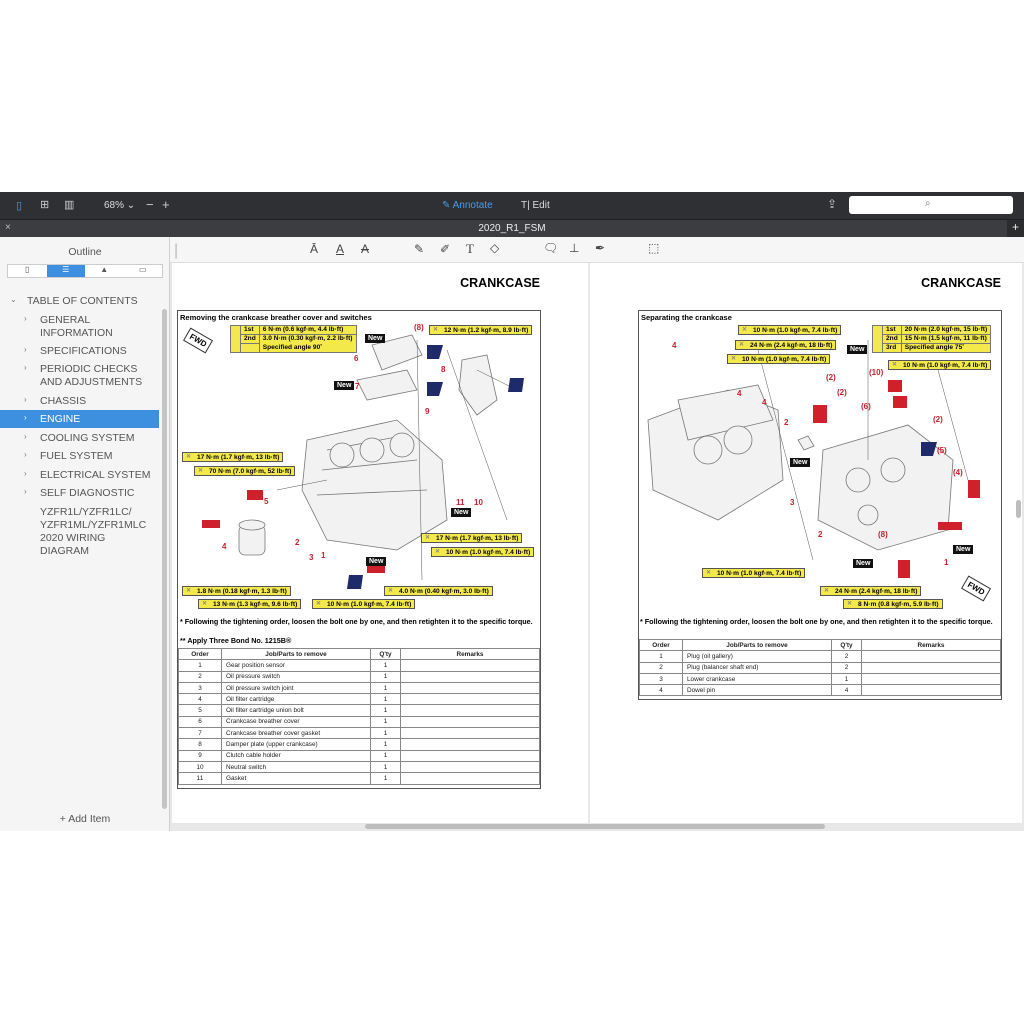  I want to click on crankcase-separation-diagram, so click(813, 459).